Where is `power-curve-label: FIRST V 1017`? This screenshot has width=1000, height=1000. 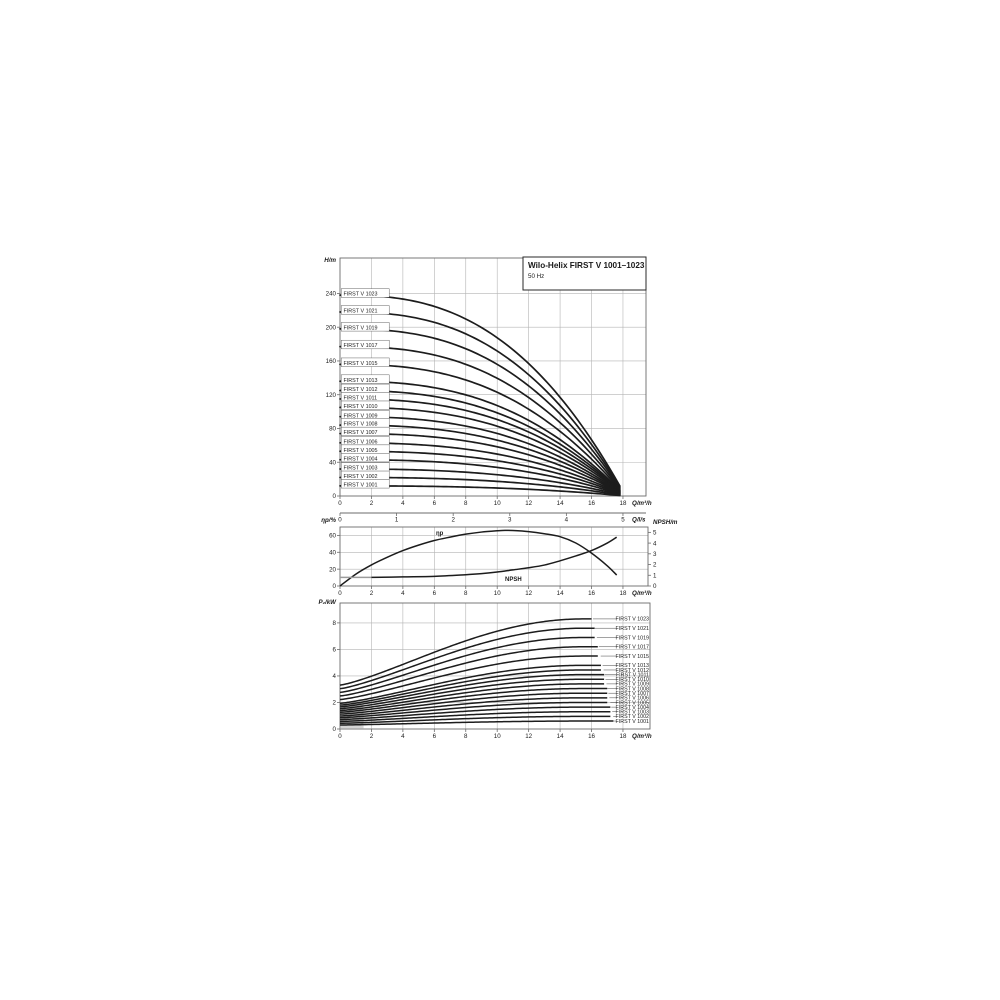
power-curve-label: FIRST V 1017 is located at coordinates (633, 648).